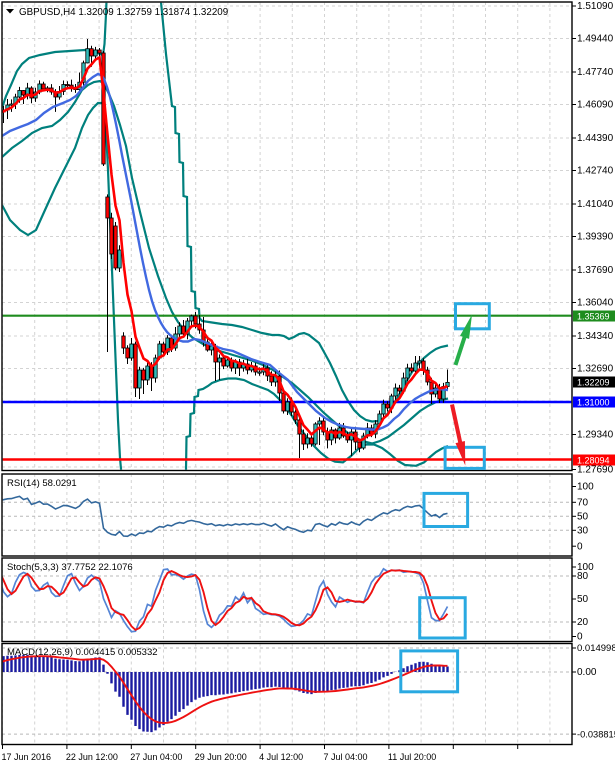  What do you see at coordinates (82, 652) in the screenshot?
I see `svg-text:MACD(12,26,9) 0.004415 0.00533: MACD(12,26,9) 0.004415 0.005332` at bounding box center [82, 652].